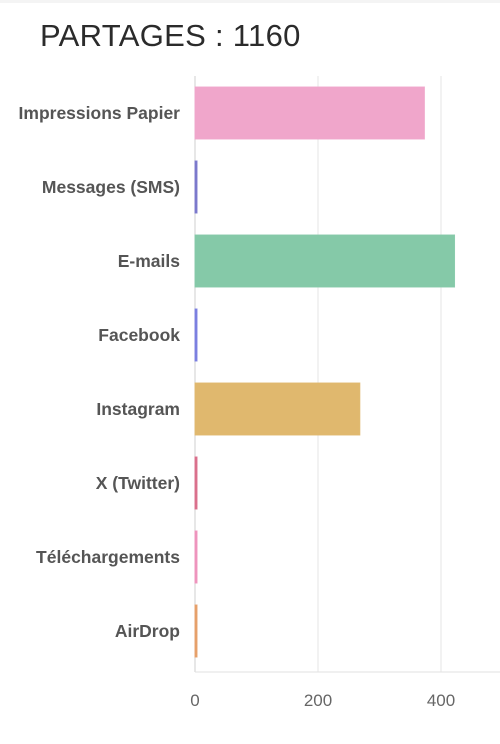 The width and height of the screenshot is (500, 744). I want to click on x-tick-label: 0, so click(194, 700).